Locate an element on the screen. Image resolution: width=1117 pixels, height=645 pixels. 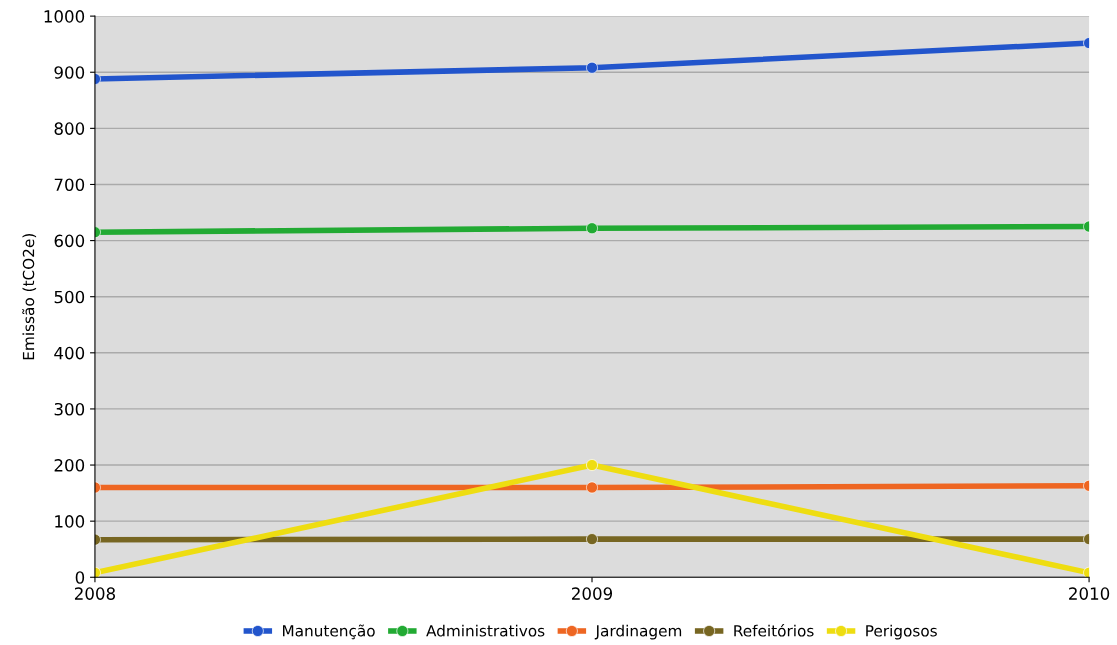
y-tick-label: 1000 is located at coordinates (64, 16).